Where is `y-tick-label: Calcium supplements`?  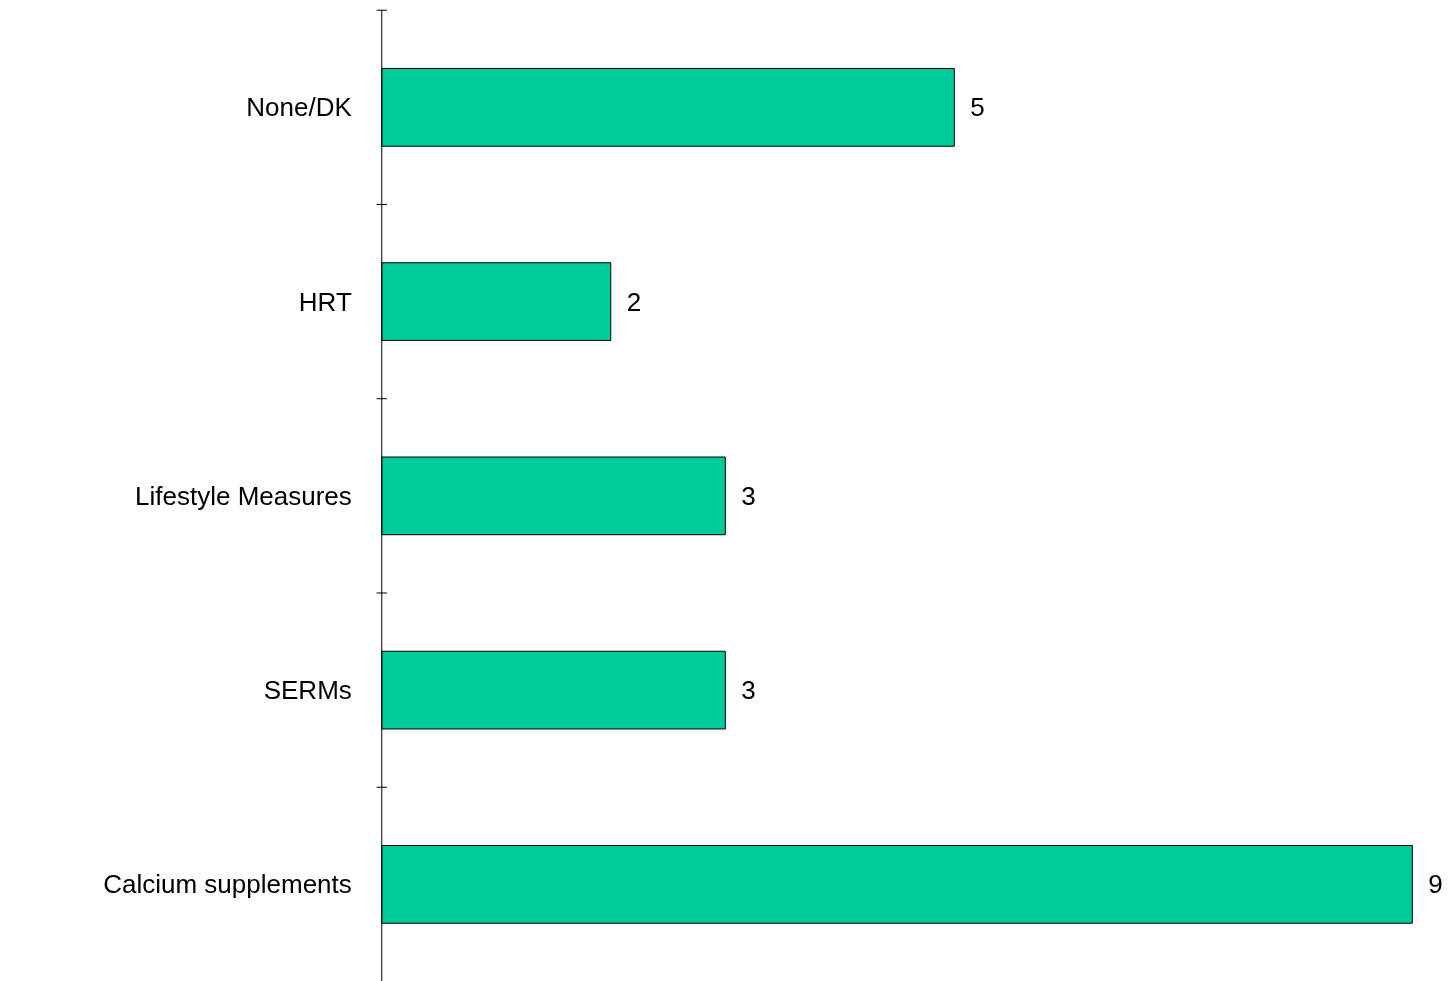
y-tick-label: Calcium supplements is located at coordinates (227, 884).